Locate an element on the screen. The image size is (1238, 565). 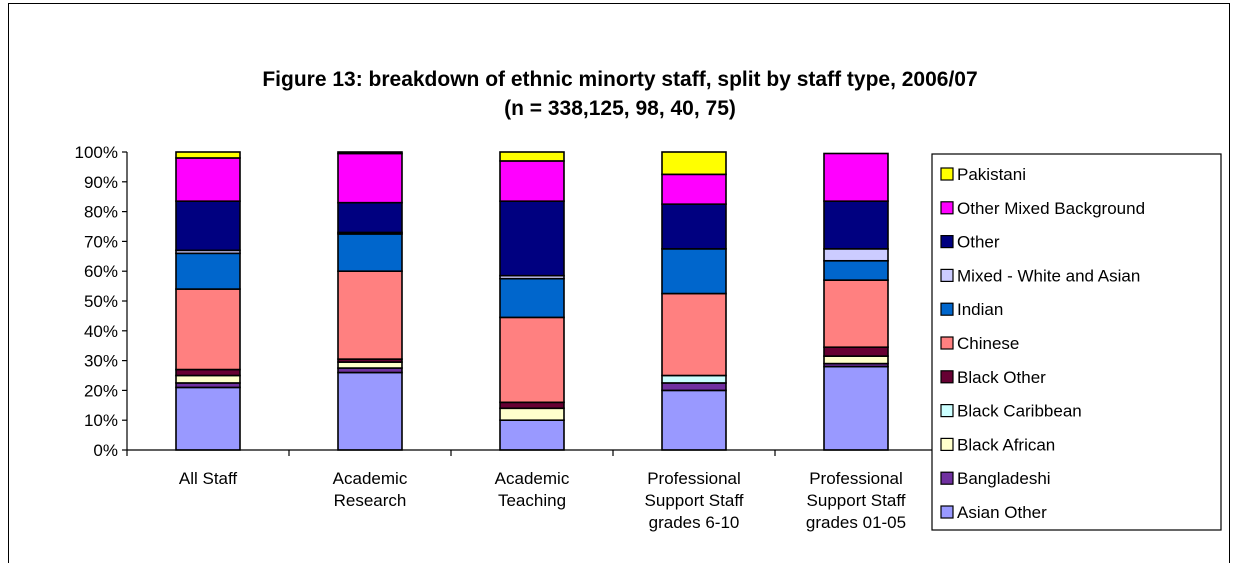
legend-label-asian-other: Asian Other is located at coordinates (1002, 512).